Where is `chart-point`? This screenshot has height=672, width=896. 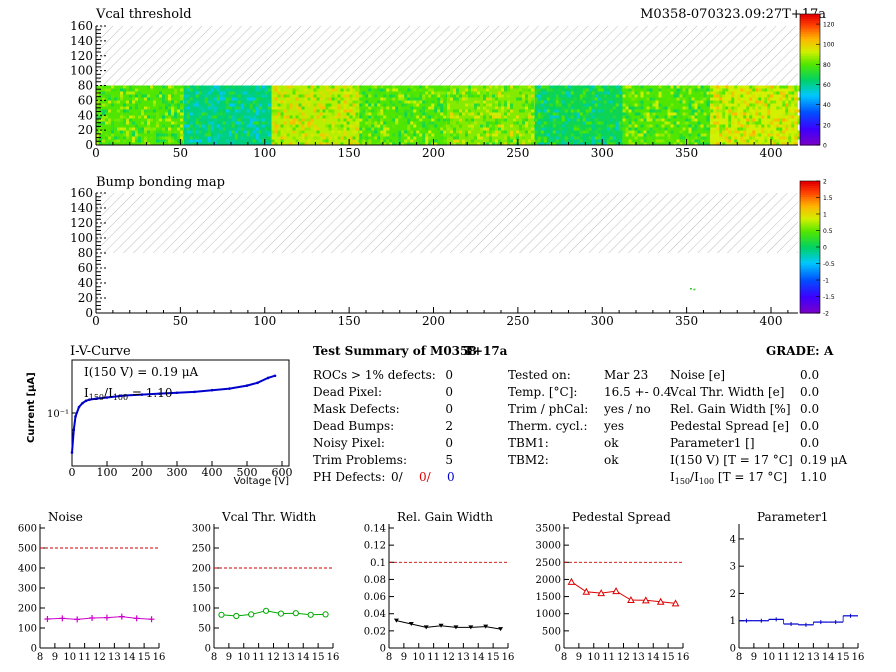
chart-point is located at coordinates (221, 614).